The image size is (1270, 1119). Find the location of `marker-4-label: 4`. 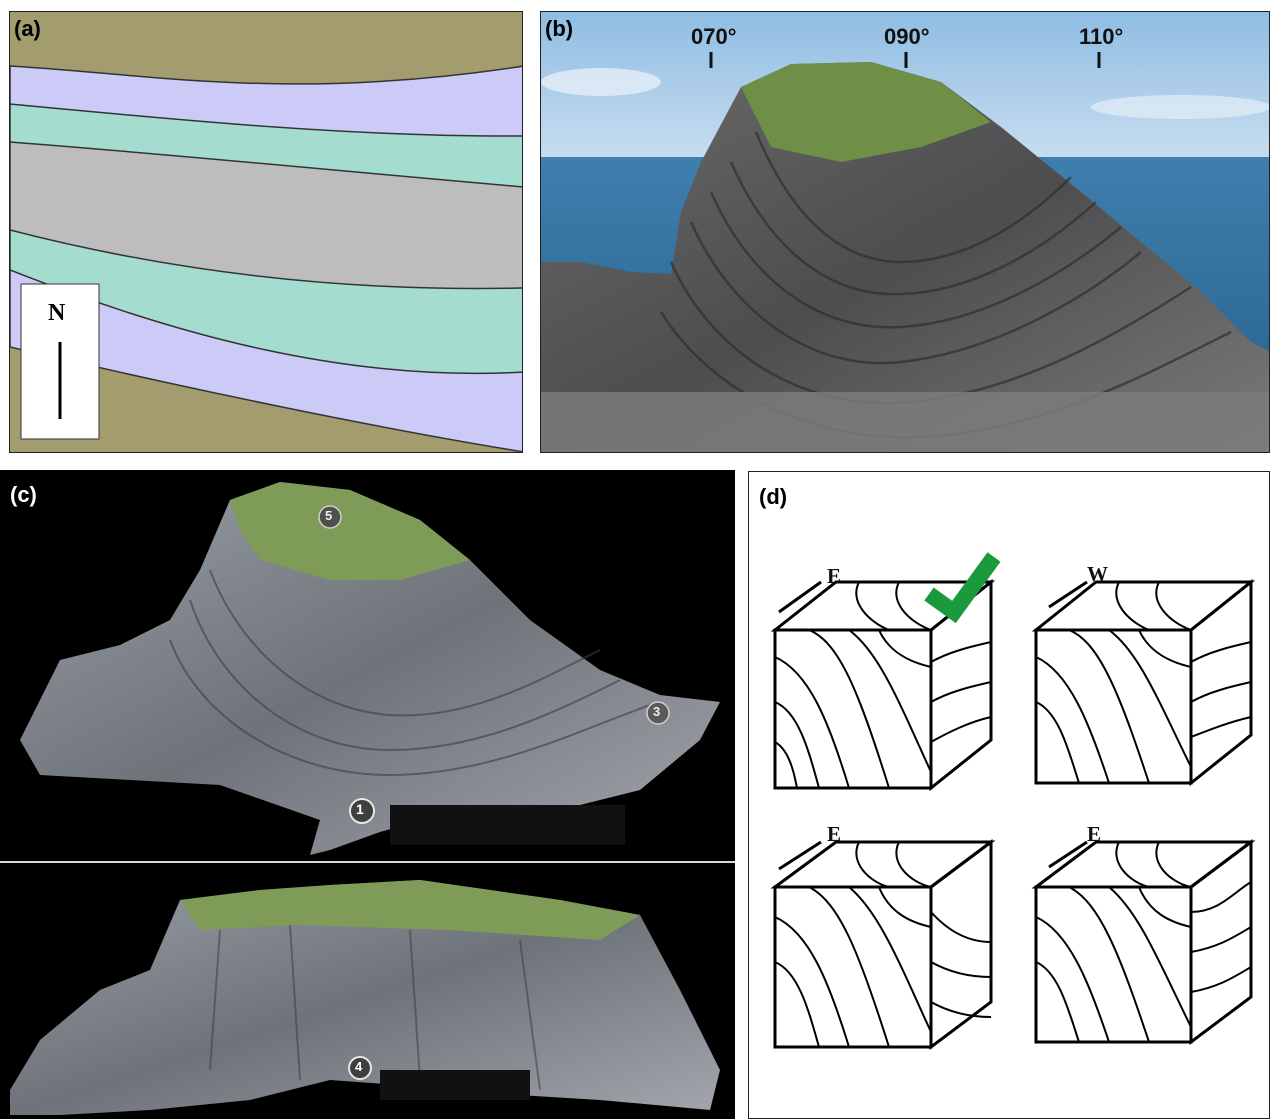

marker-4-label: 4 is located at coordinates (359, 1066).